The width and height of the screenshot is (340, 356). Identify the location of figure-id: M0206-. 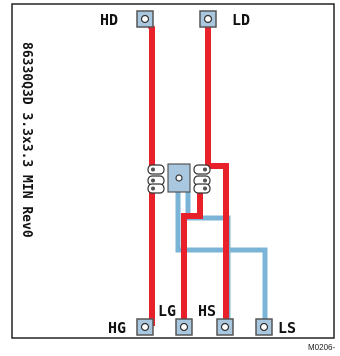
(321, 347).